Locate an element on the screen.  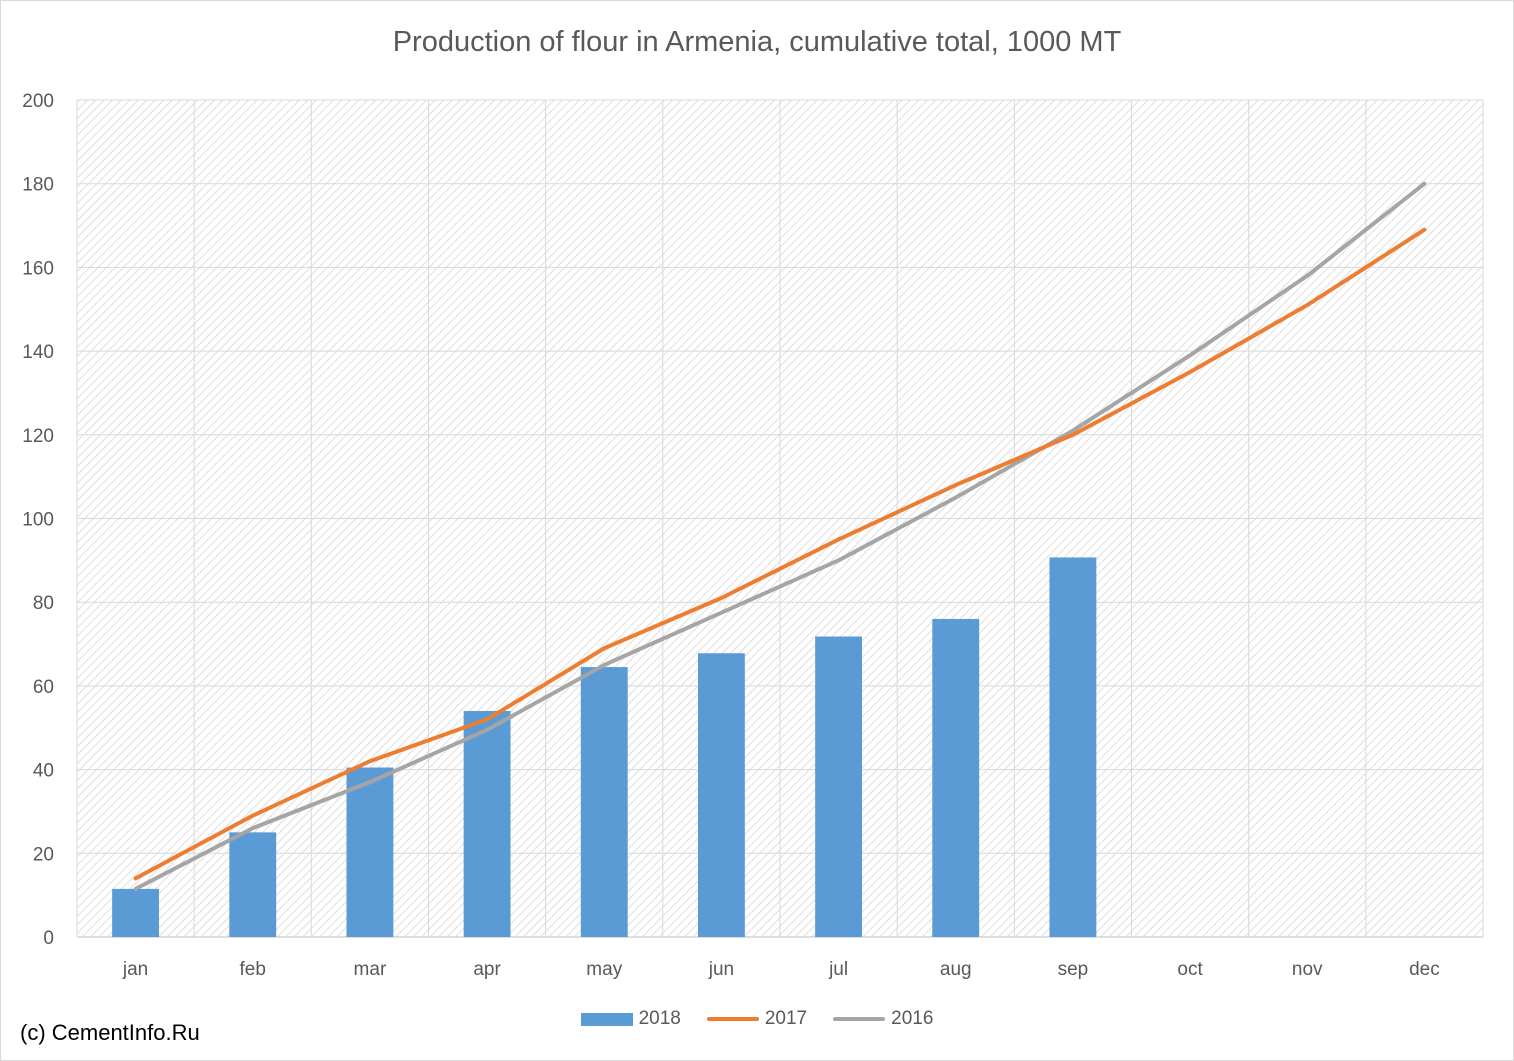
x-tick-label-dec: dec is located at coordinates (1424, 969).